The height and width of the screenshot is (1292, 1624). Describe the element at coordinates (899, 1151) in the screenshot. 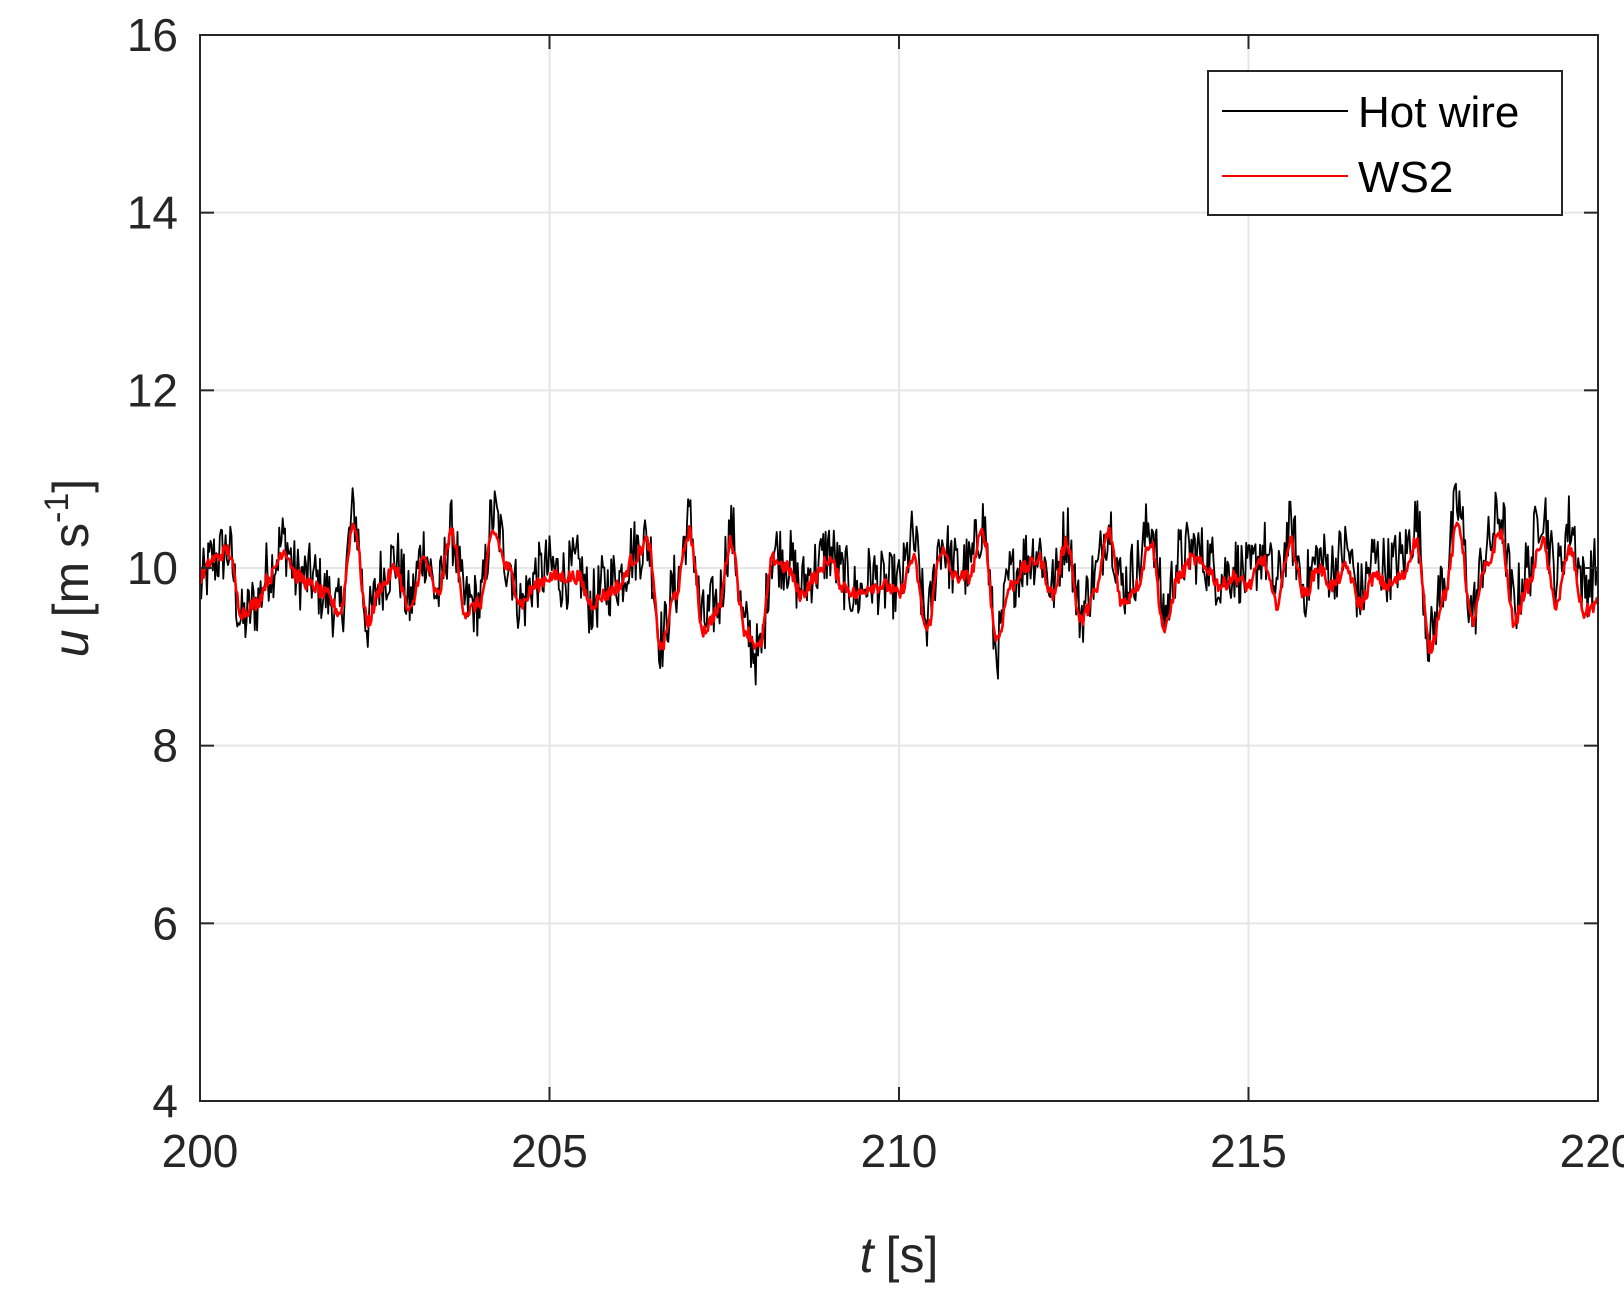

I see `x-tick-label: 210` at that location.